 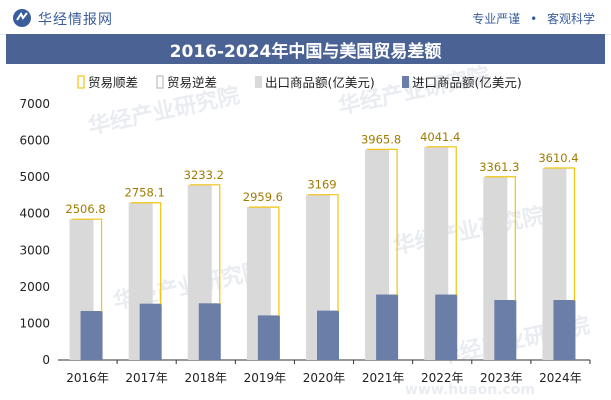 I want to click on x-tick-label: 2019年, so click(x=265, y=378).